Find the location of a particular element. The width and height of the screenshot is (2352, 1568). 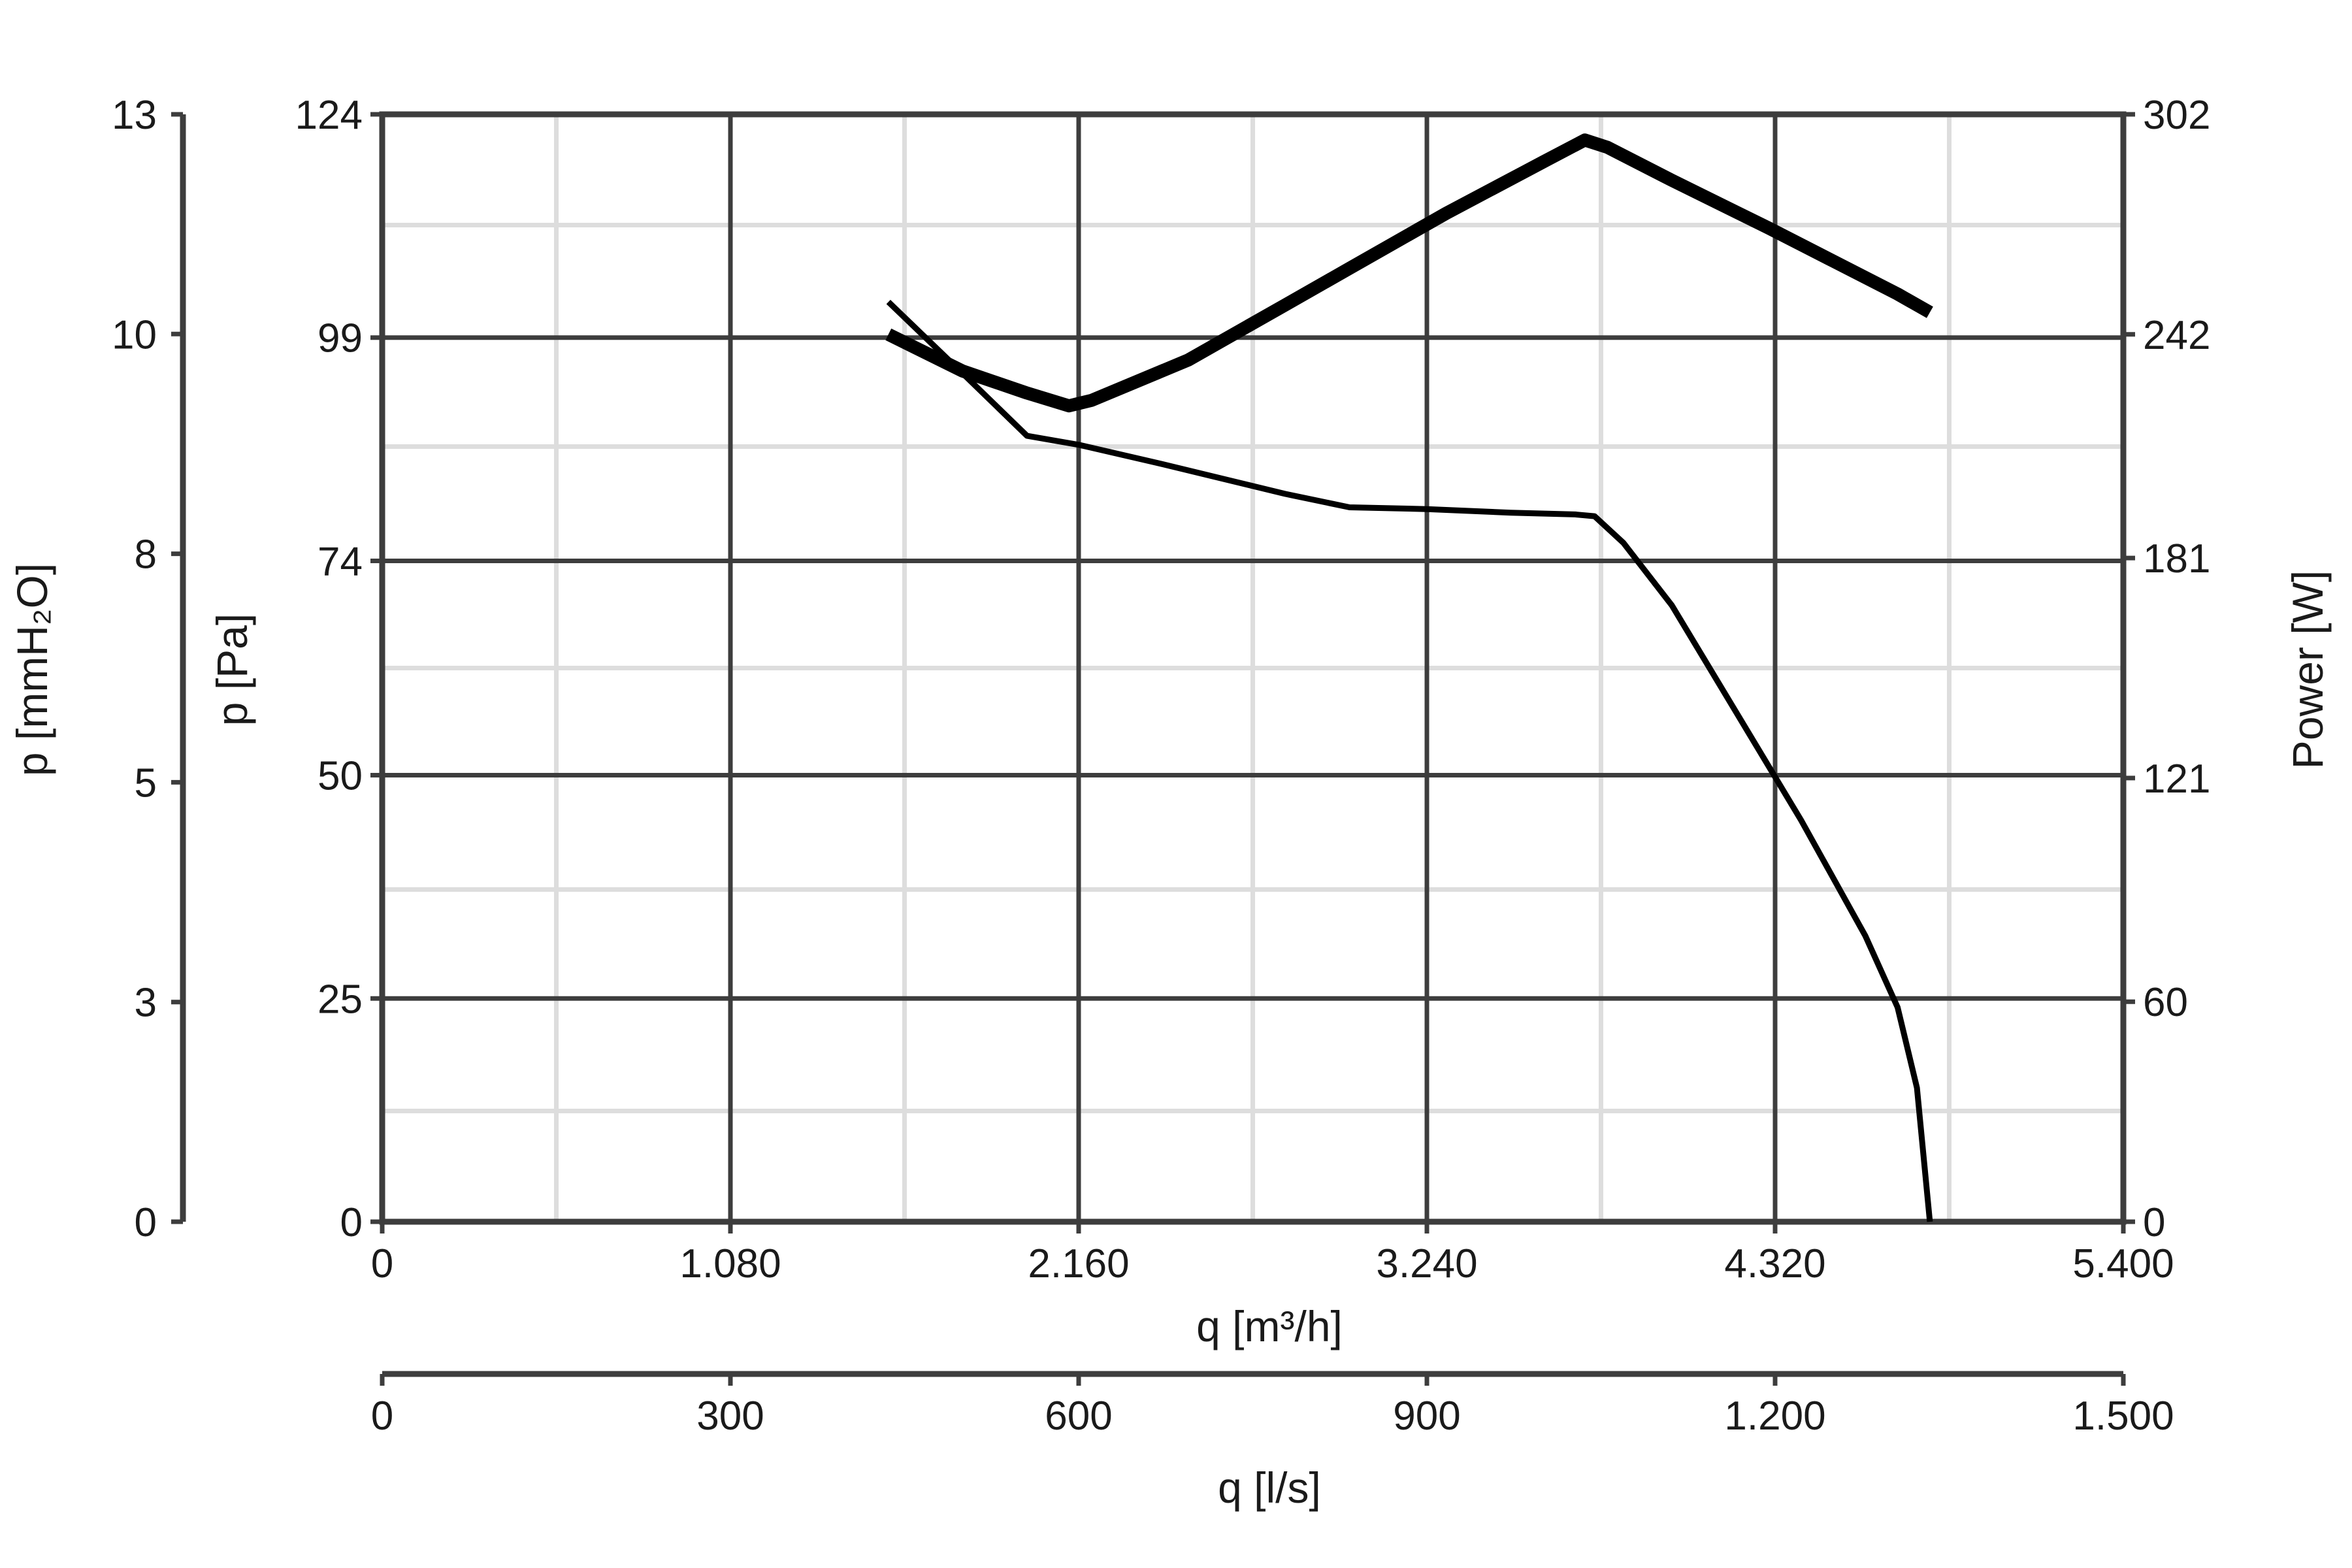

x-tick-label-m3h: 4.320 is located at coordinates (1774, 1263).